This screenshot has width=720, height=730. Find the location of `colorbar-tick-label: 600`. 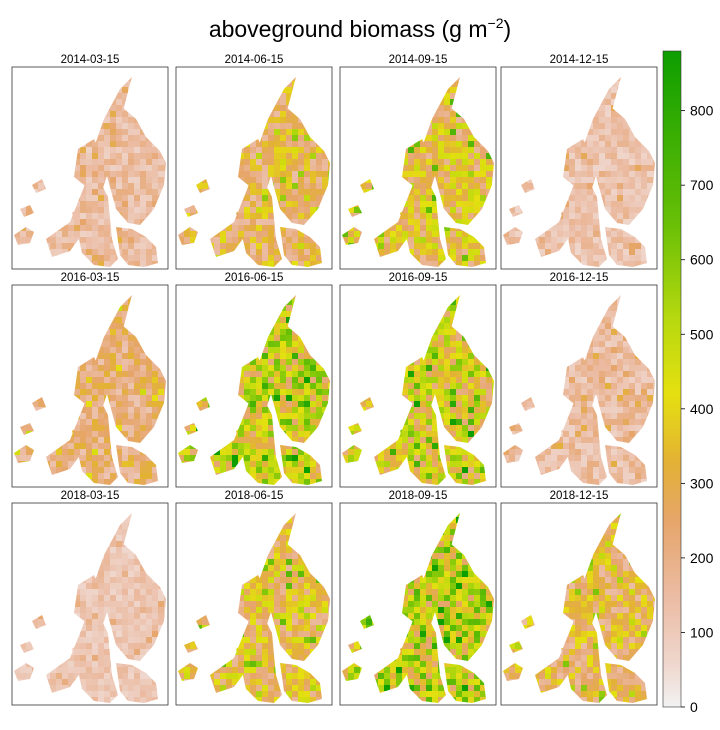

colorbar-tick-label: 600 is located at coordinates (702, 260).